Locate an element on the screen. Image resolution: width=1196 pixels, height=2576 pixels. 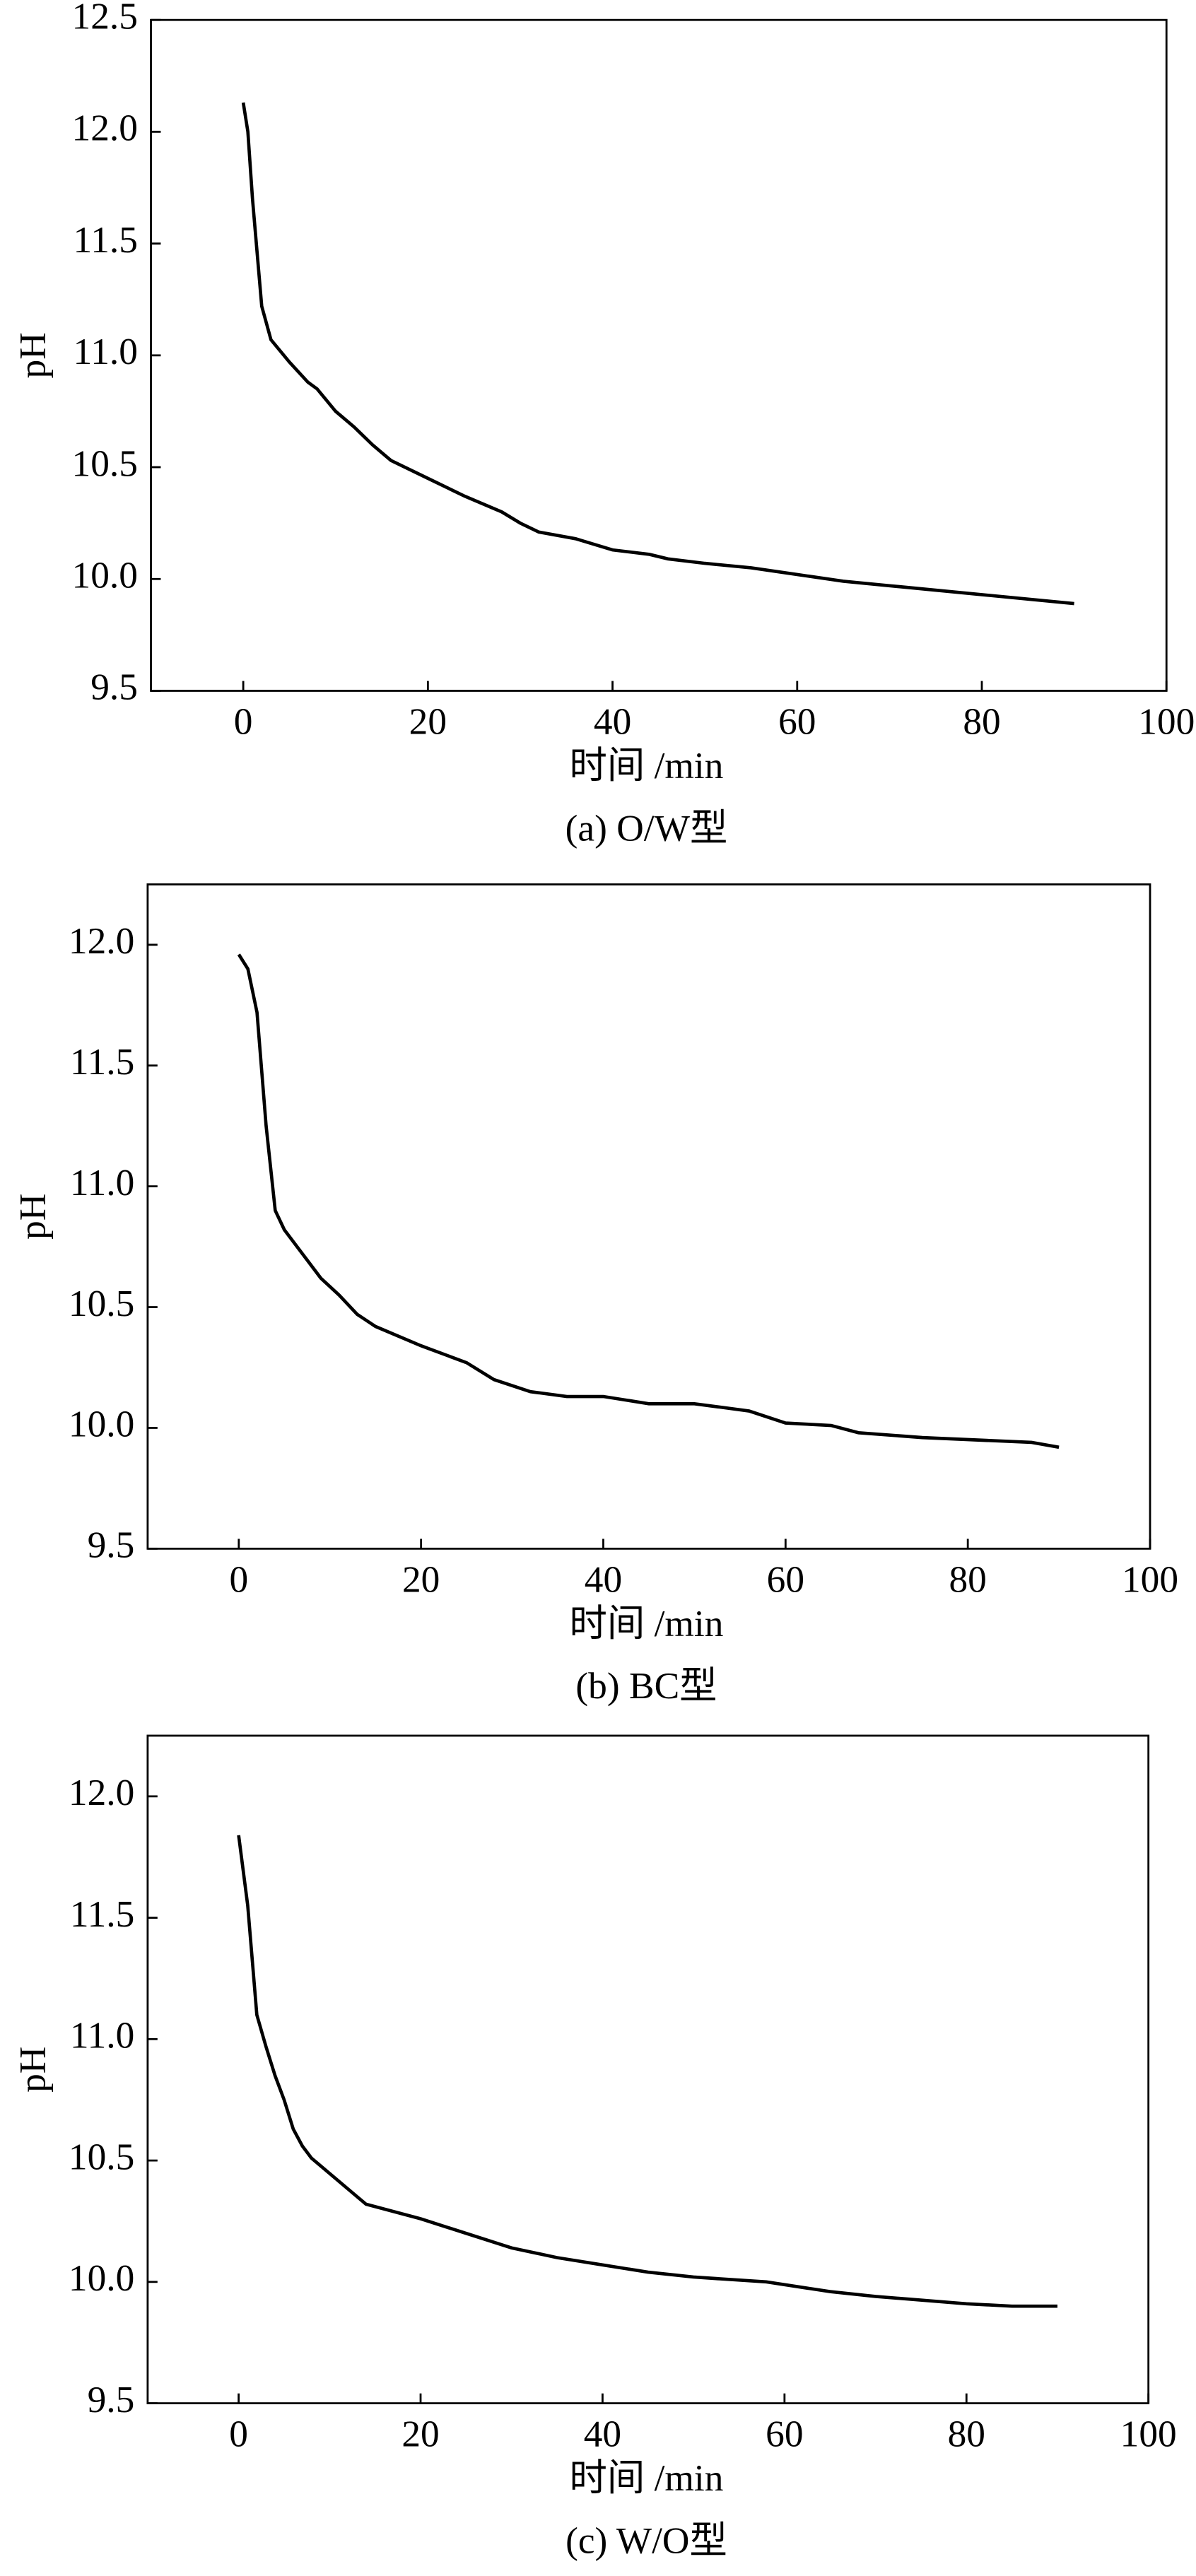
chart-caption: (c) W/O型 is located at coordinates (646, 2540).